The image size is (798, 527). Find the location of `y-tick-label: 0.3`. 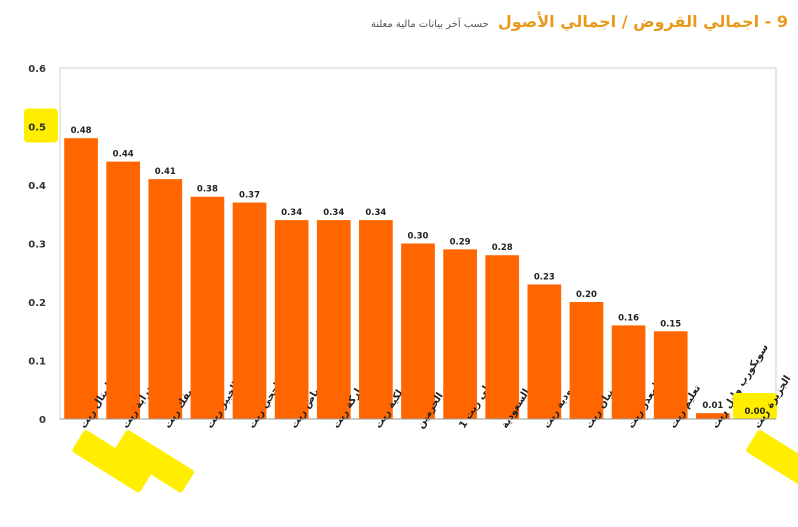

y-tick-label: 0.3 is located at coordinates (37, 245).